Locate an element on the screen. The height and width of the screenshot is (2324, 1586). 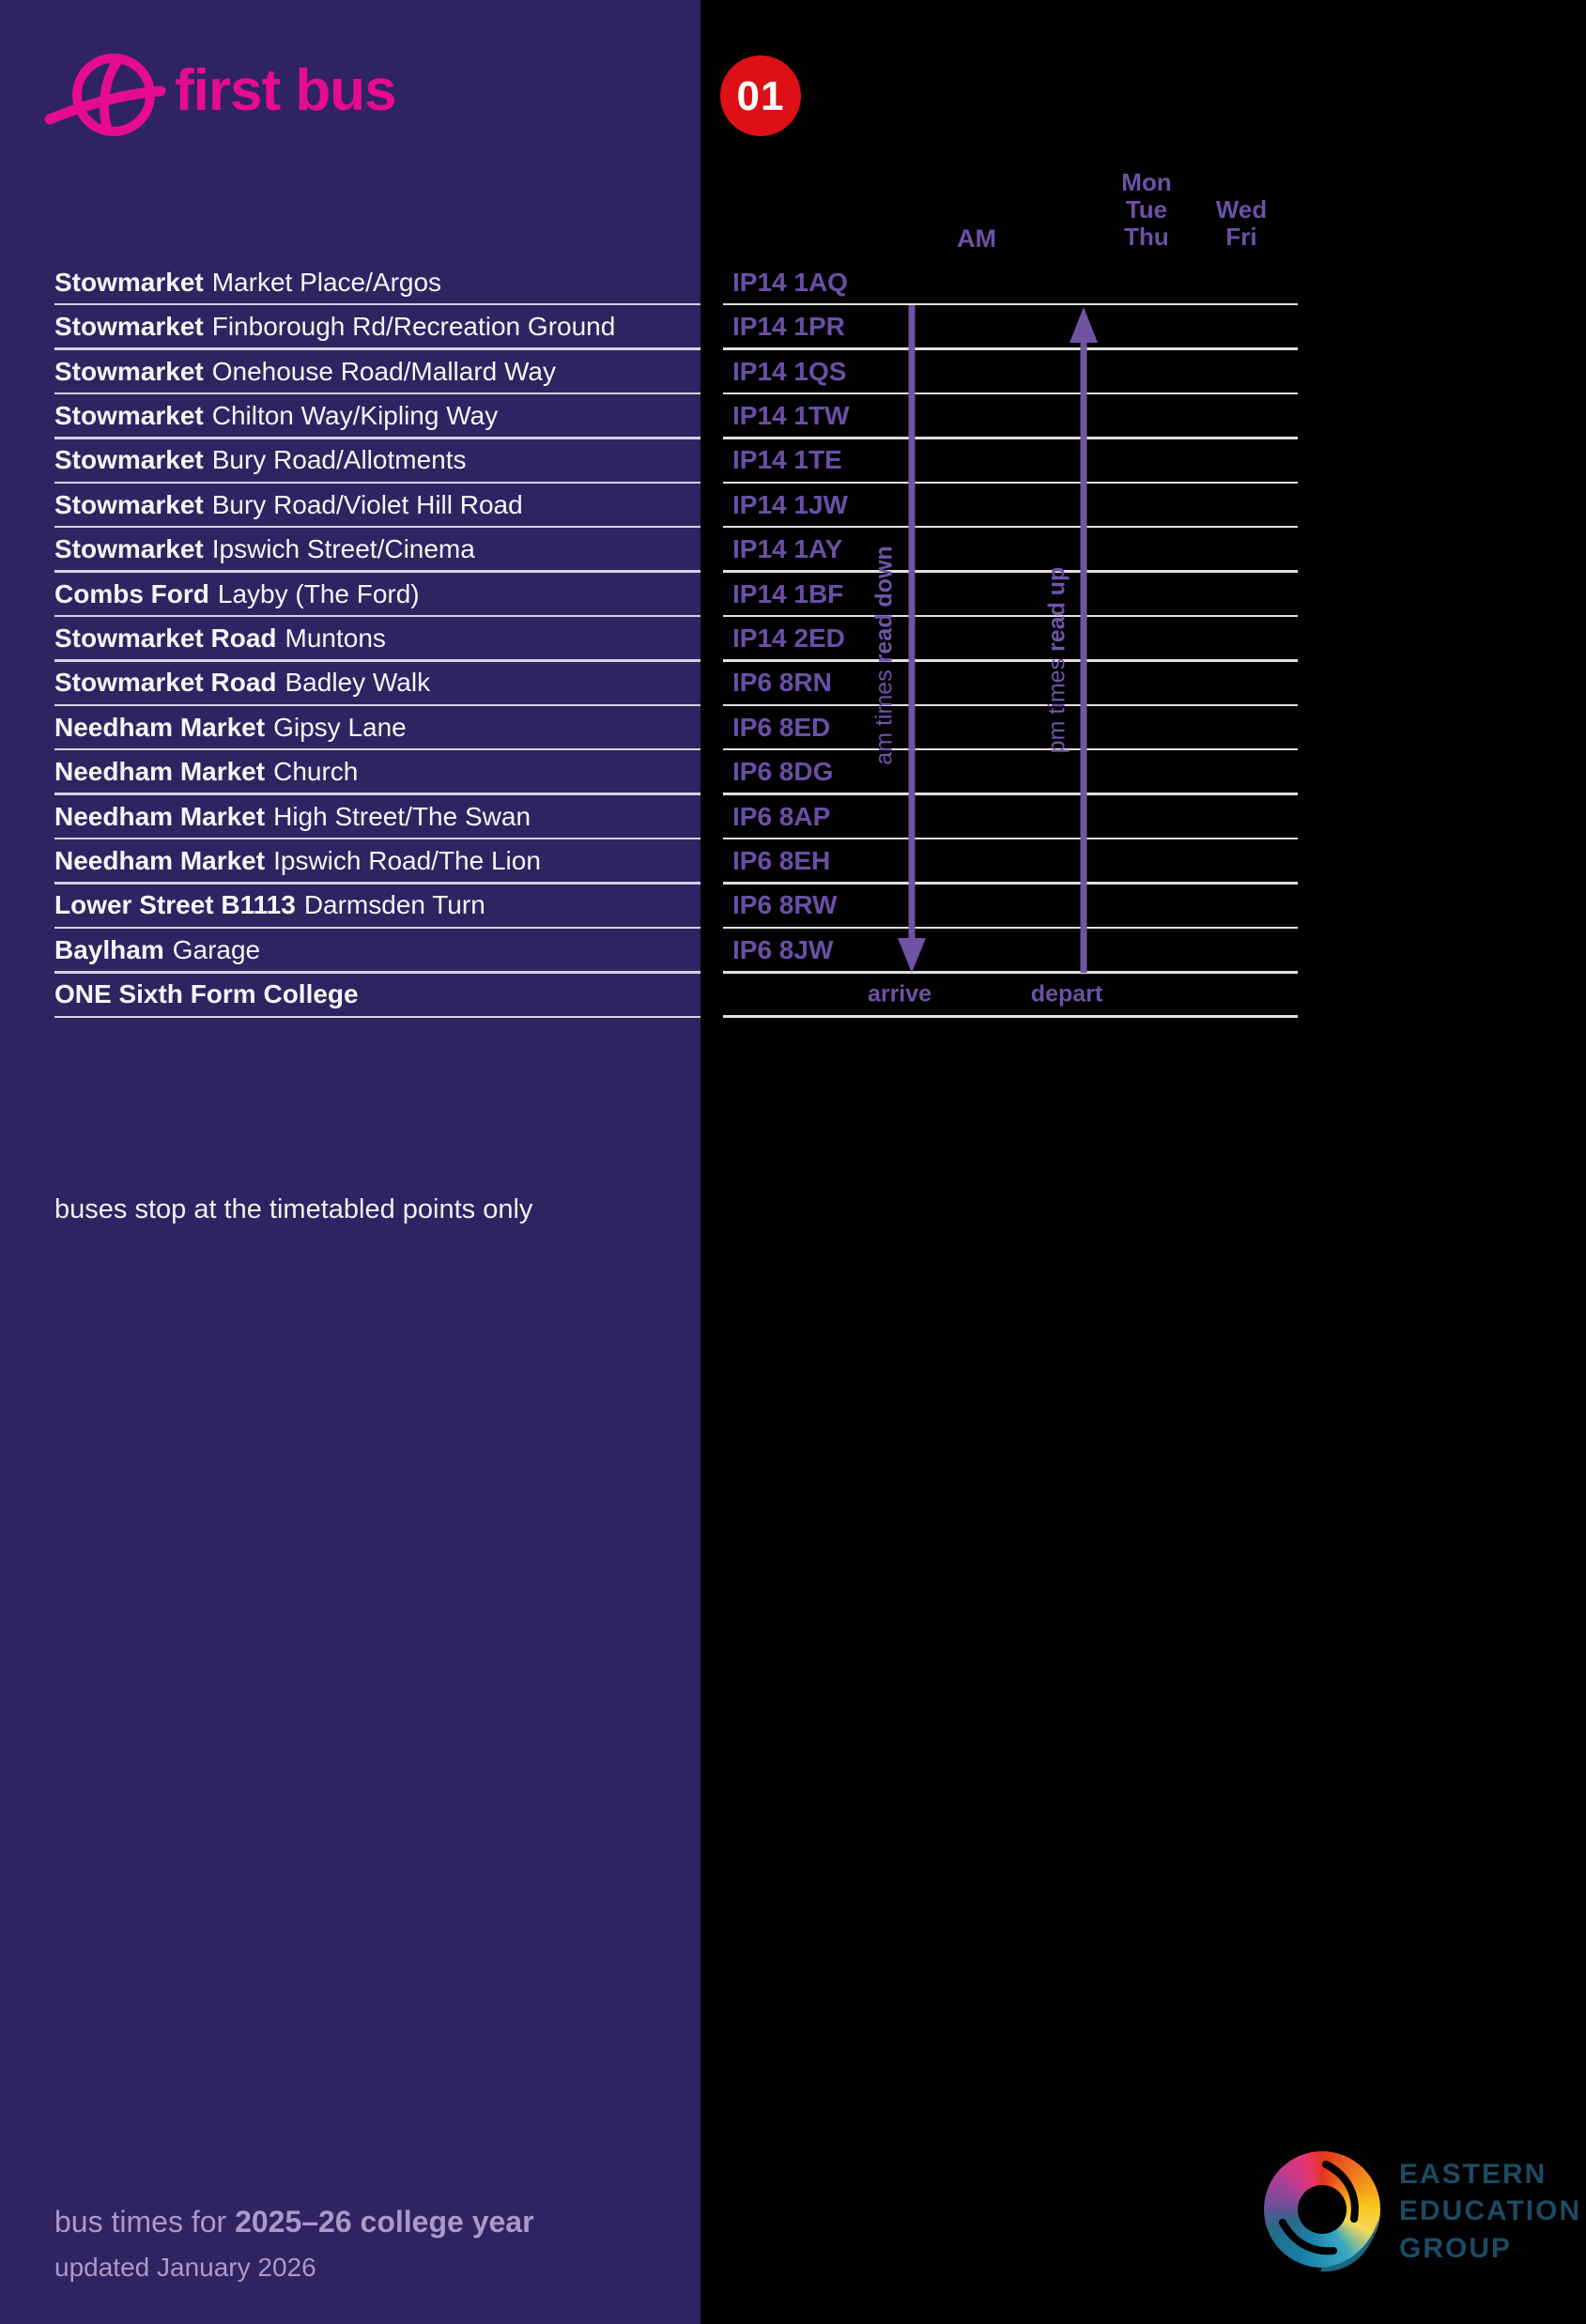
stop-row: Needham Market High Street/The Swan is located at coordinates (350, 817).